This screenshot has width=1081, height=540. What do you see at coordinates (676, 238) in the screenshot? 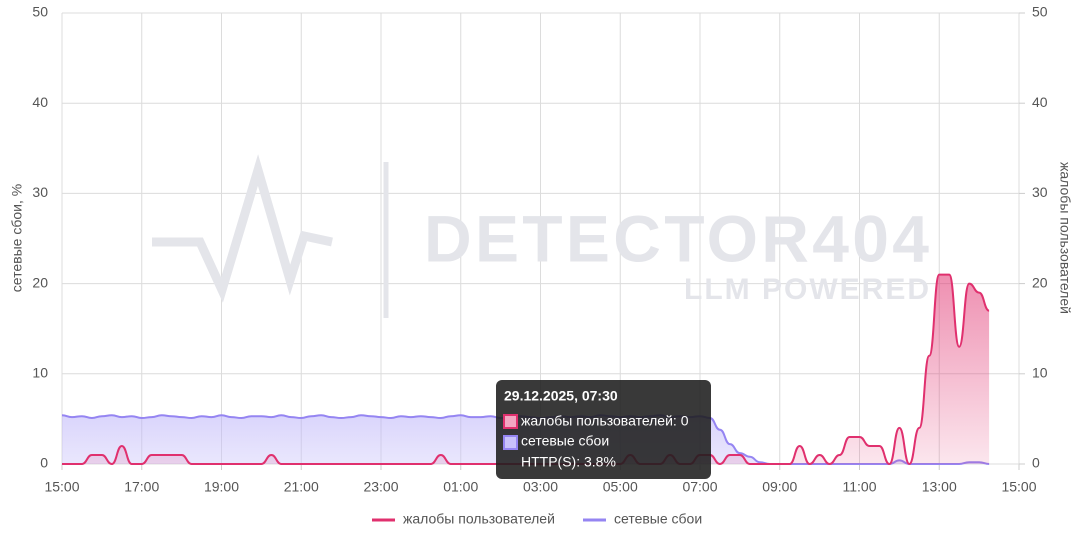
I see `watermark-title: DETECTOR404` at bounding box center [676, 238].